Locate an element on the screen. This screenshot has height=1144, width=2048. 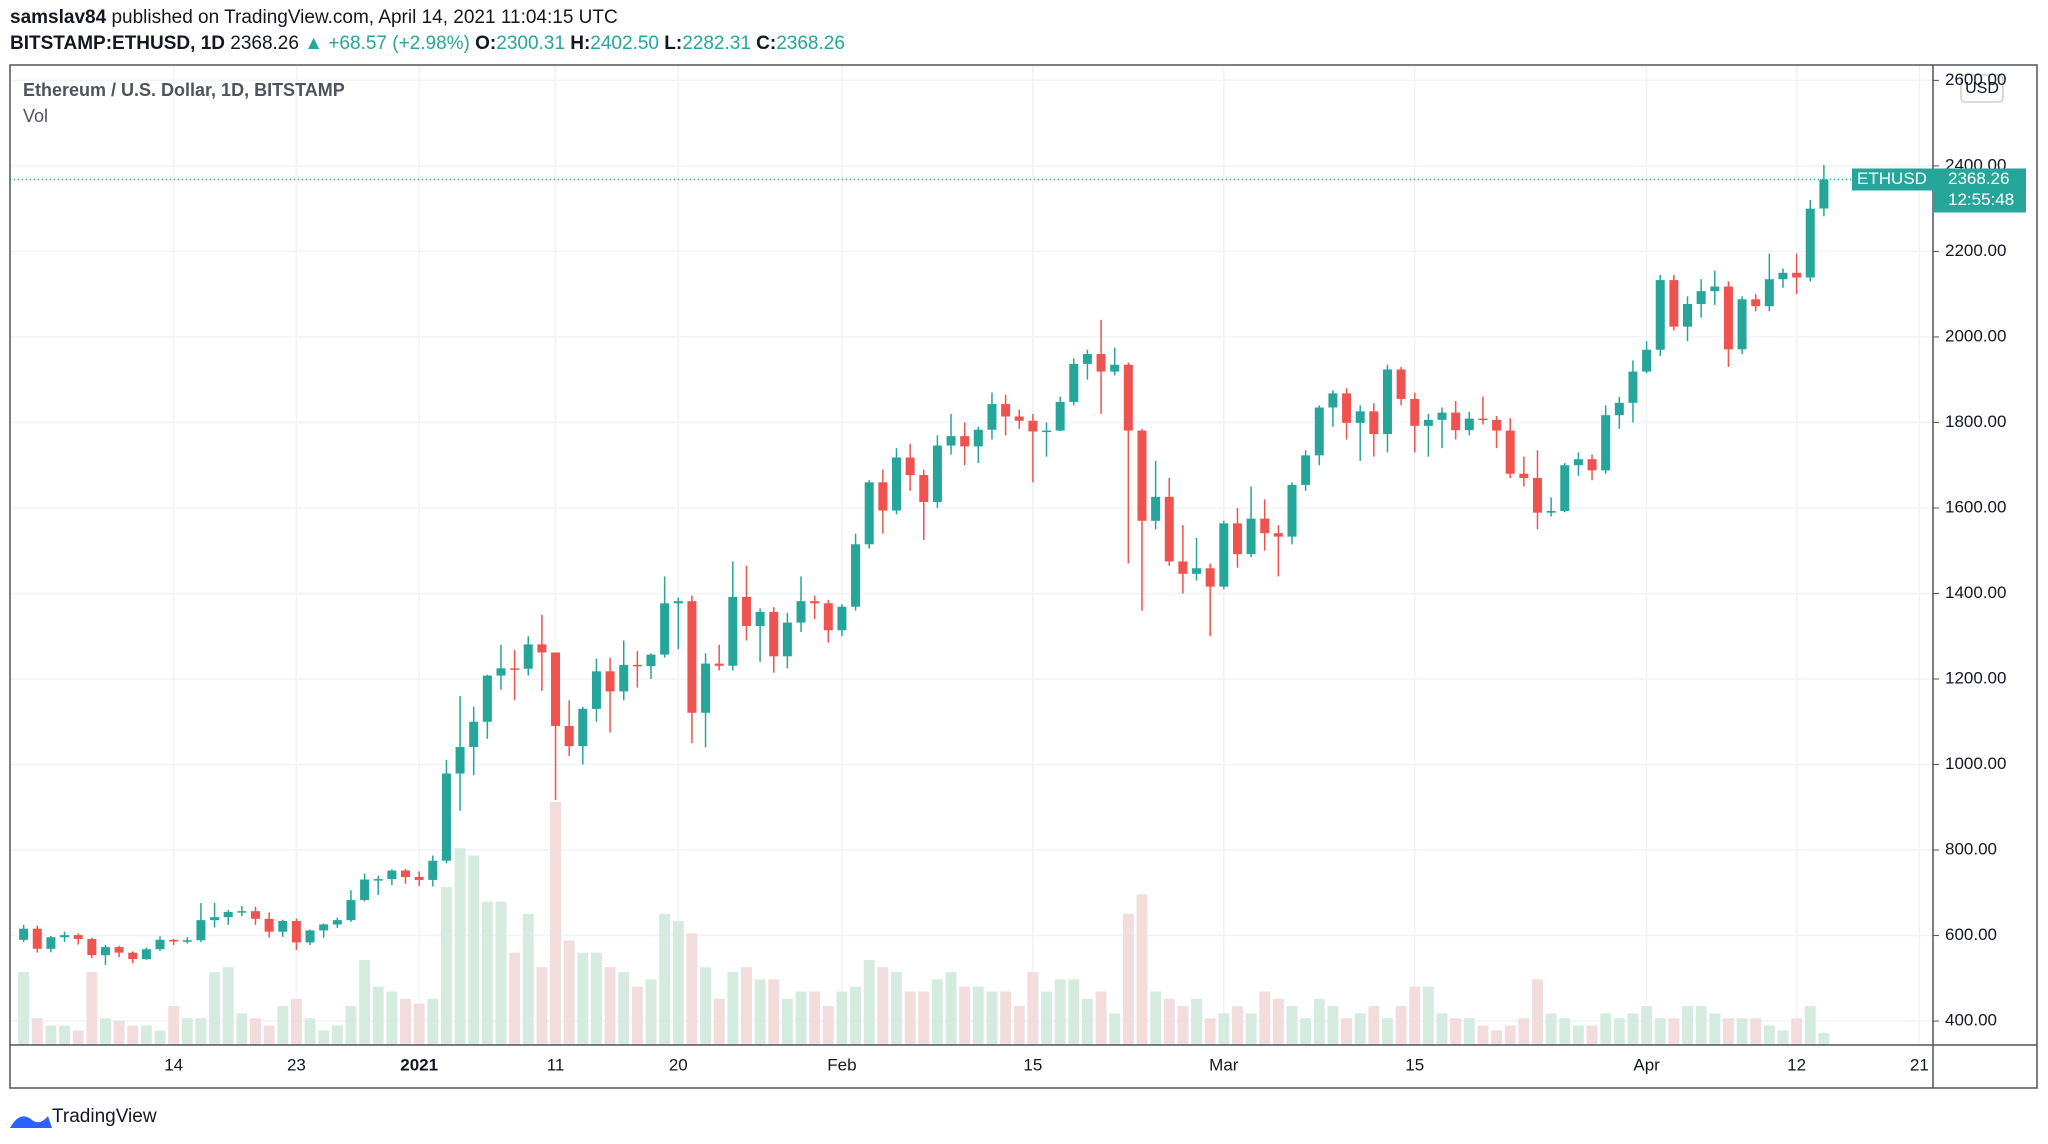
legend-title: Ethereum / U.S. Dollar, 1D, BITSTAMP is located at coordinates (184, 90).